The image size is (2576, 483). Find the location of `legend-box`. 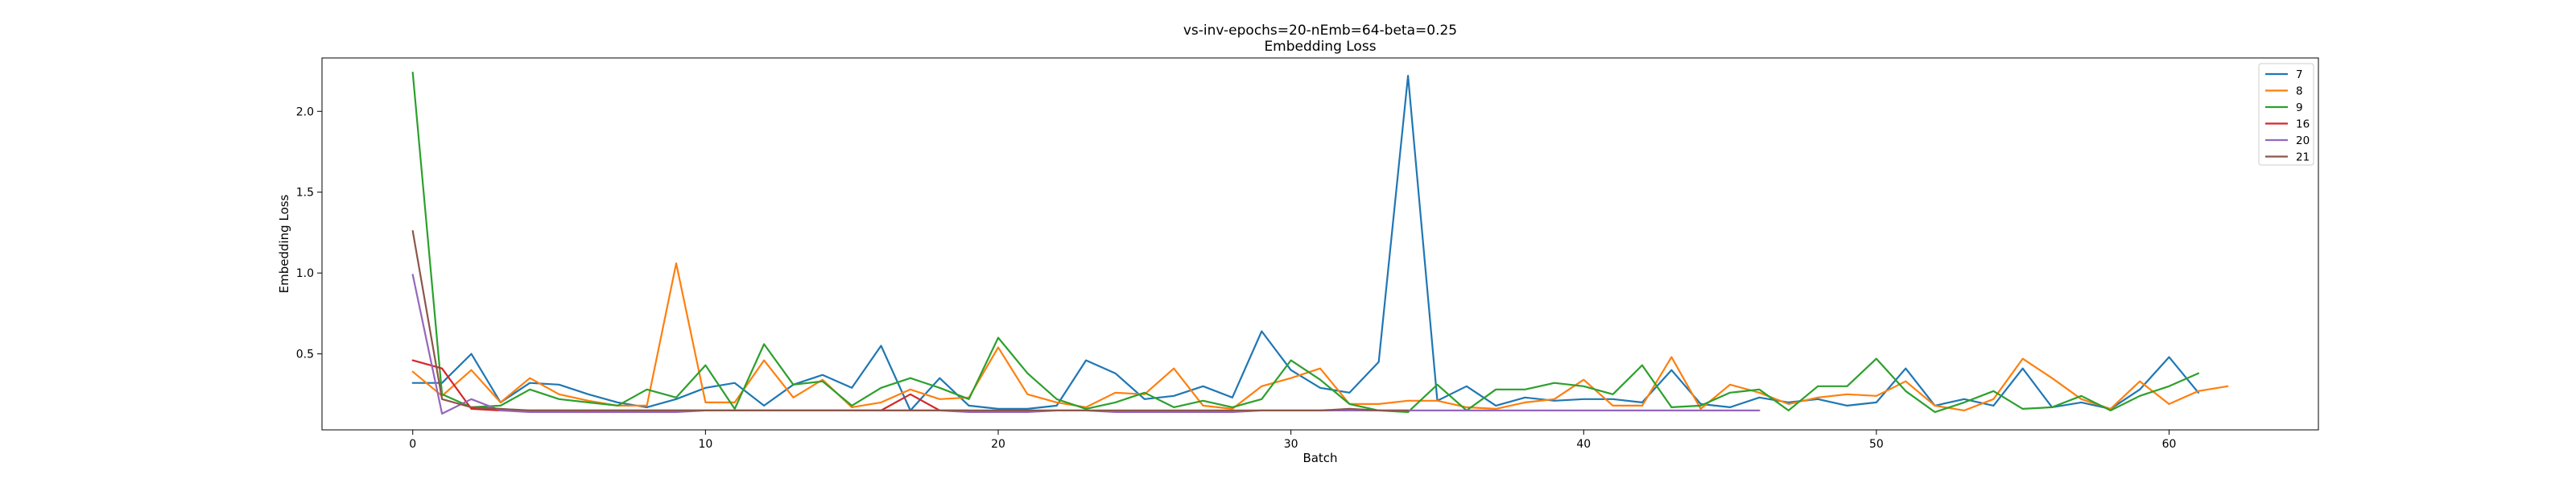

legend-box is located at coordinates (2286, 114).